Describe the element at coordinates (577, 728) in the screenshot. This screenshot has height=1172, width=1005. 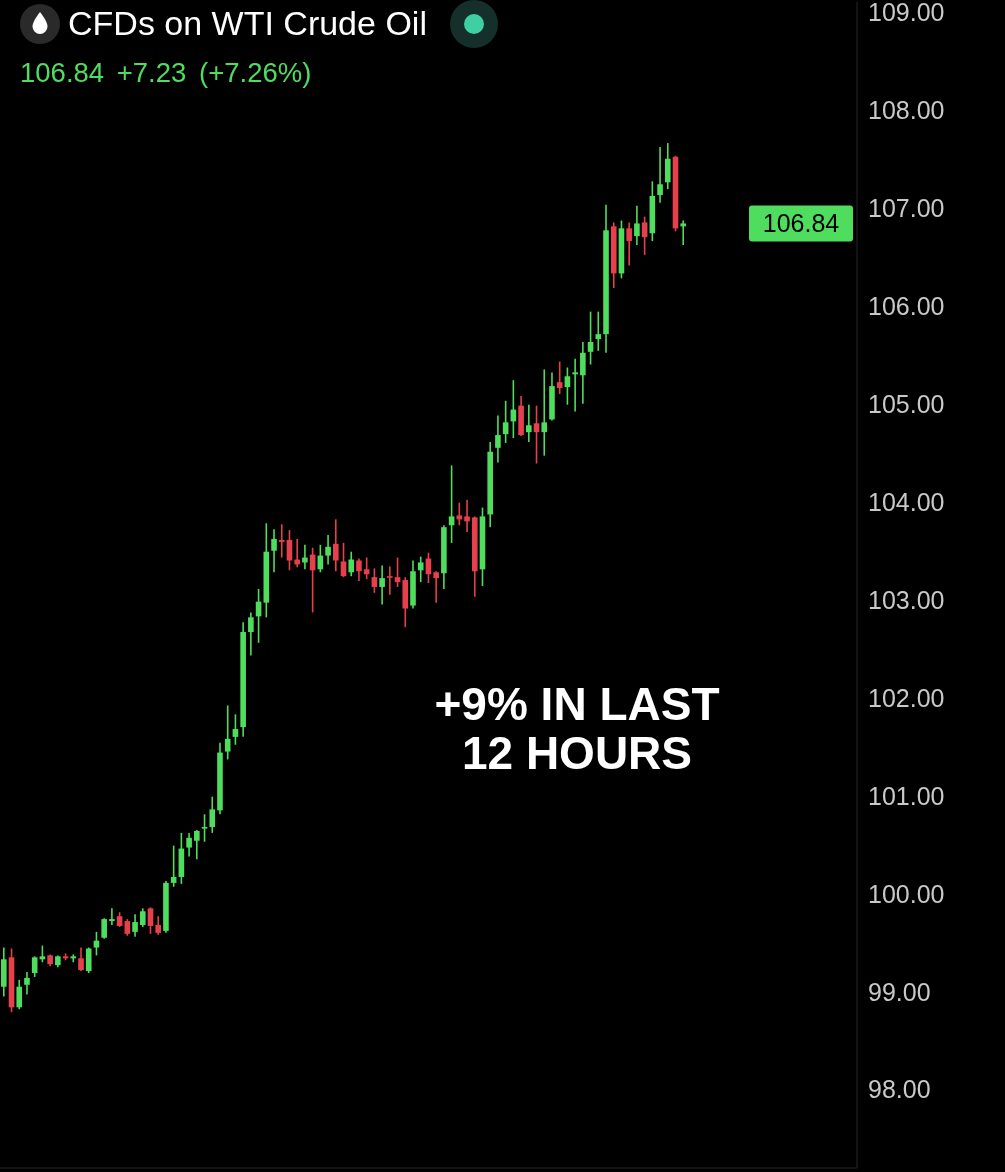
I see `annotation: +9% IN LAST 12 HOURS` at that location.